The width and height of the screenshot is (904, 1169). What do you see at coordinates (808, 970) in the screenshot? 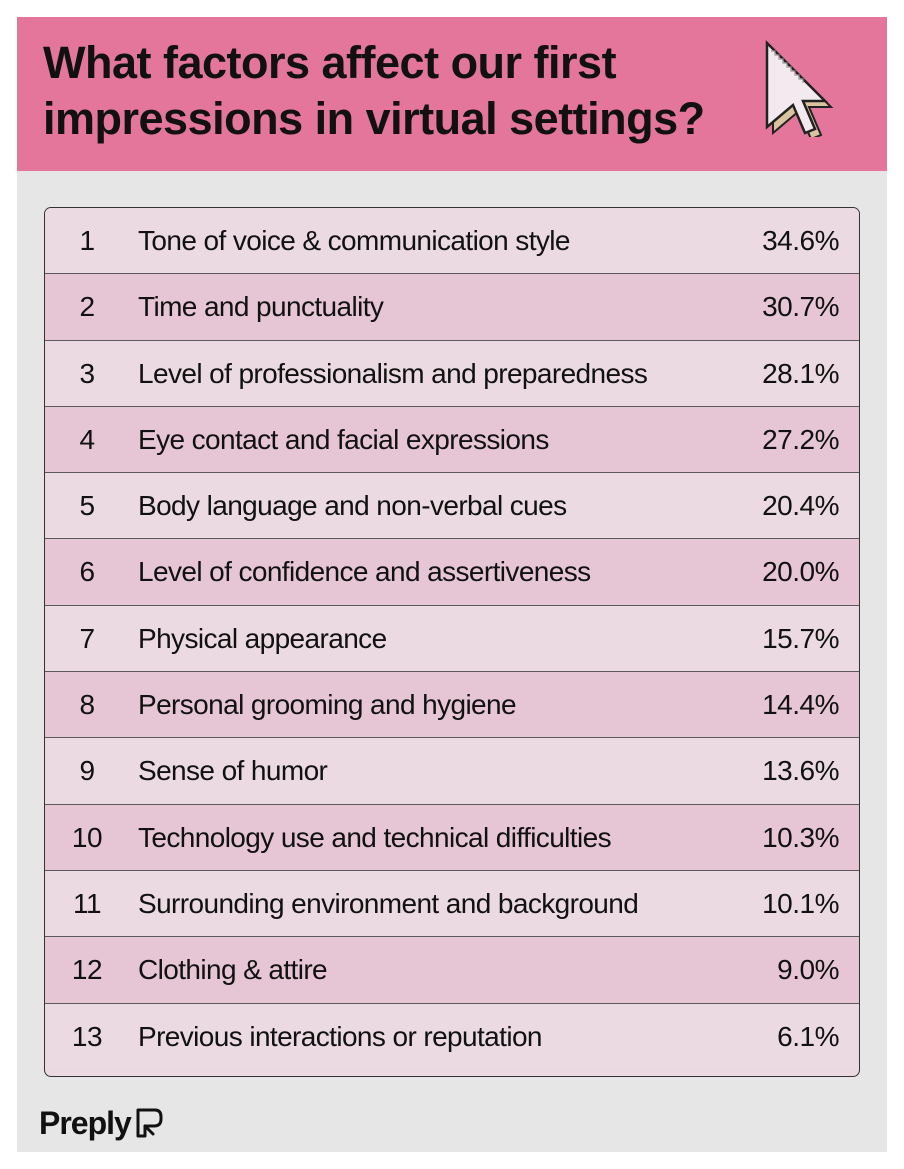
I see `row-value: 9.0%` at bounding box center [808, 970].